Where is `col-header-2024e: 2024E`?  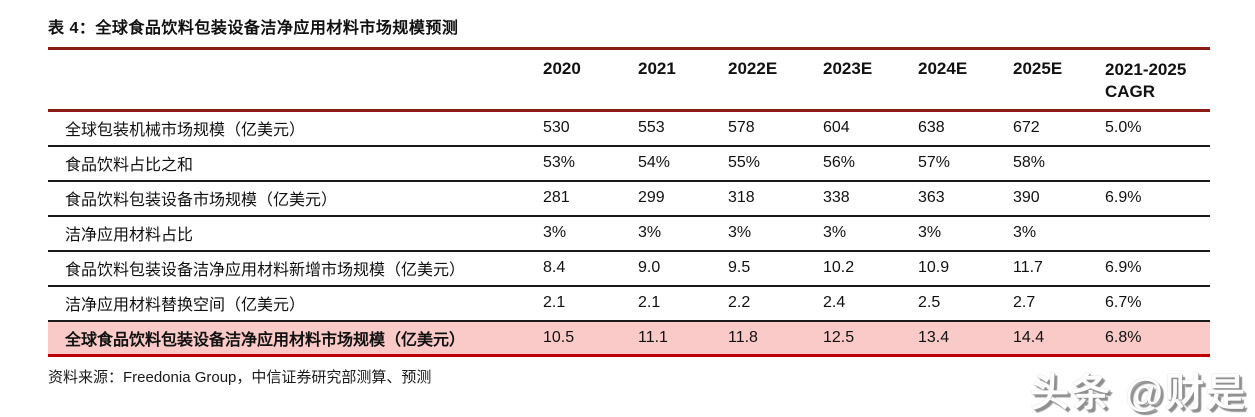 col-header-2024e: 2024E is located at coordinates (943, 68).